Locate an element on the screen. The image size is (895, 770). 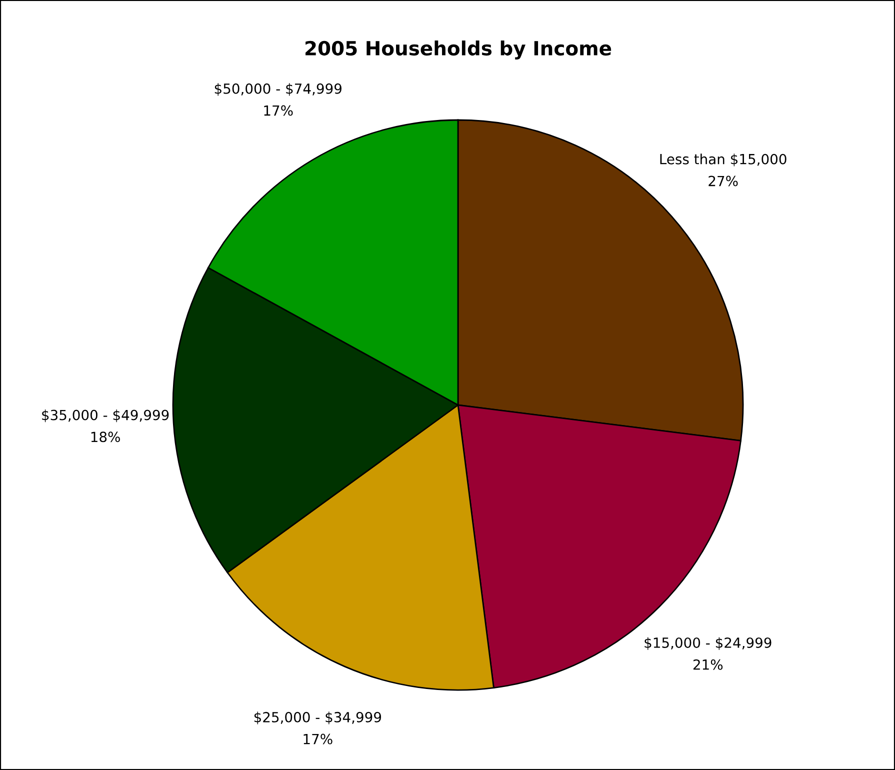
slice-label: $35,000 - $49,999 is located at coordinates (105, 416).